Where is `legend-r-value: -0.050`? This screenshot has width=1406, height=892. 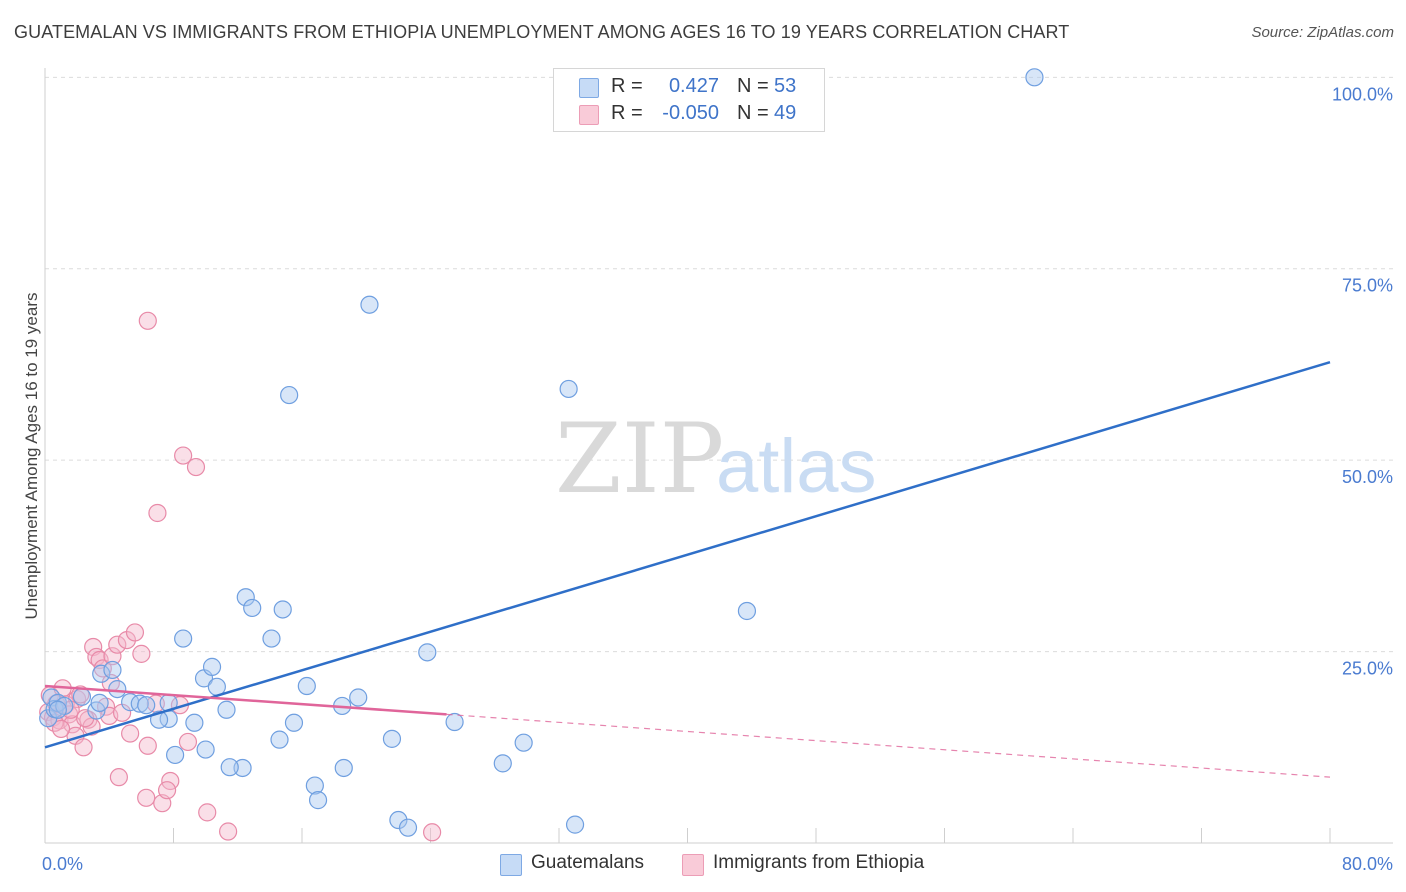 legend-r-value: -0.050 is located at coordinates (690, 113).